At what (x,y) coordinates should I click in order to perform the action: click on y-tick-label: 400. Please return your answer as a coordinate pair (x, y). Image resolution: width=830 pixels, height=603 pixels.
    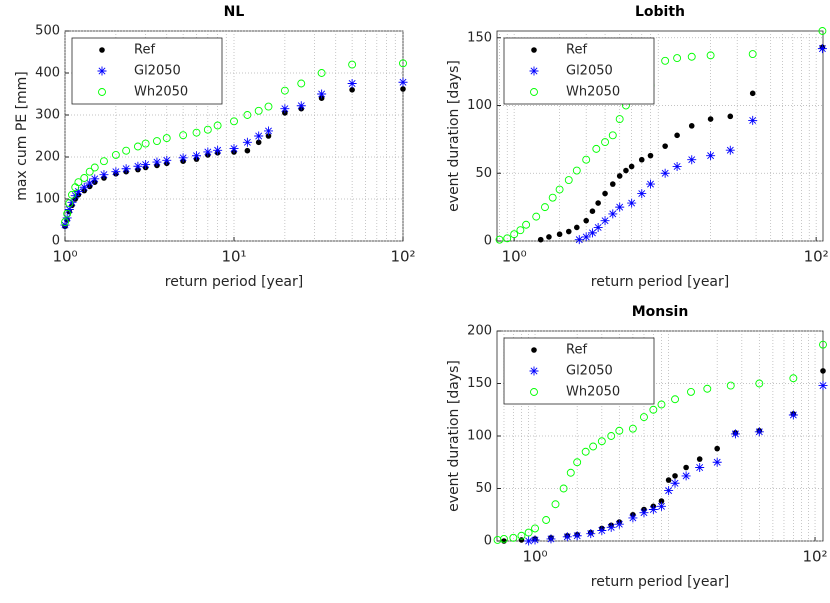
    Looking at the image, I should click on (47, 73).